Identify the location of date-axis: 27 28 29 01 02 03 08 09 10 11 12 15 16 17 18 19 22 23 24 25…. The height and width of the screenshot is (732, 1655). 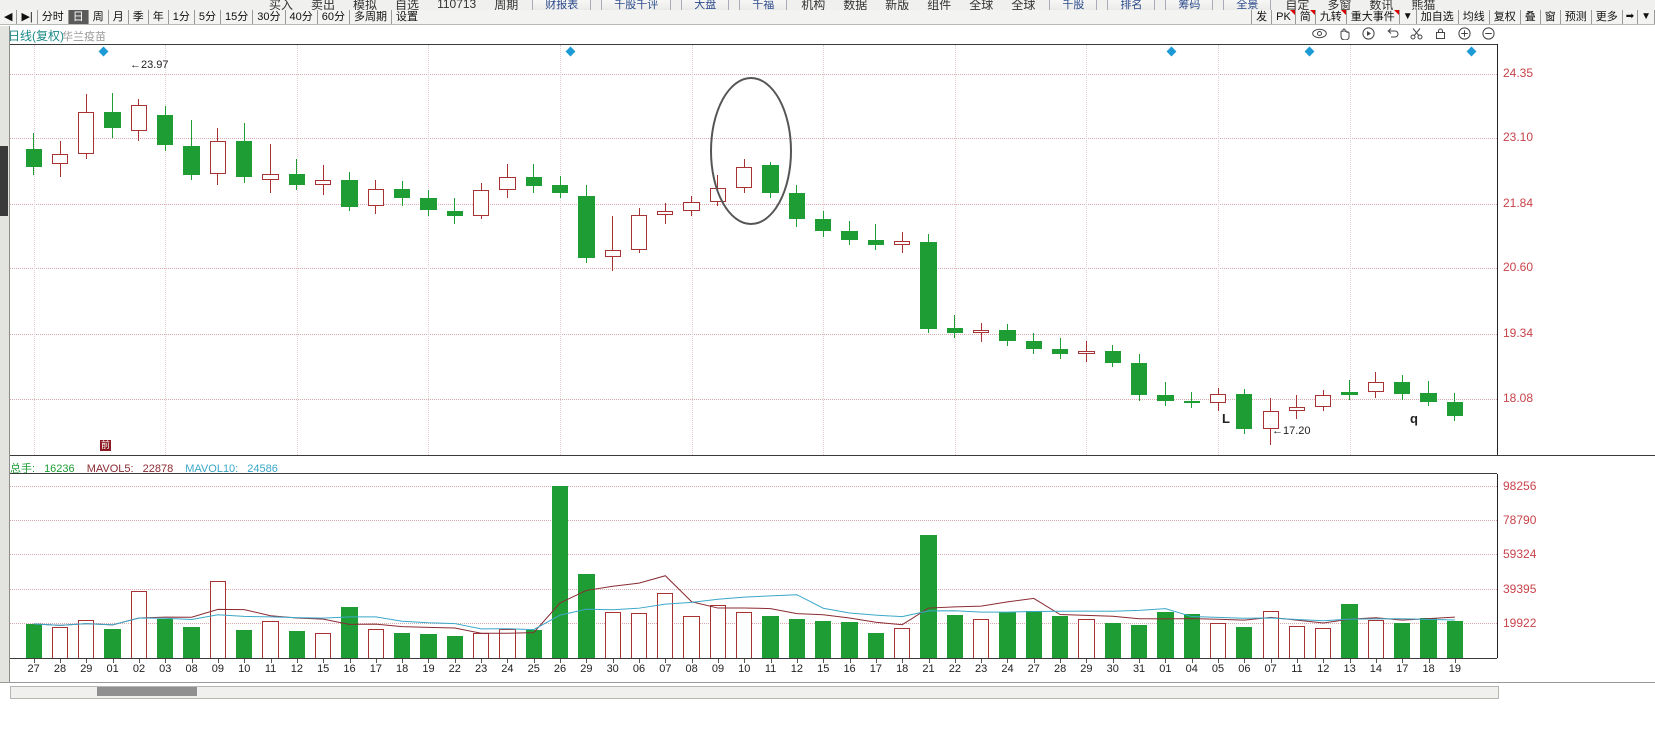
(753, 669).